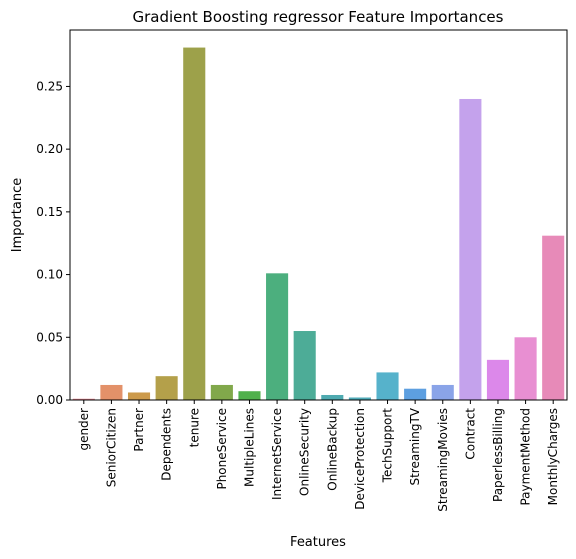  I want to click on bar-Dependents, so click(166, 388).